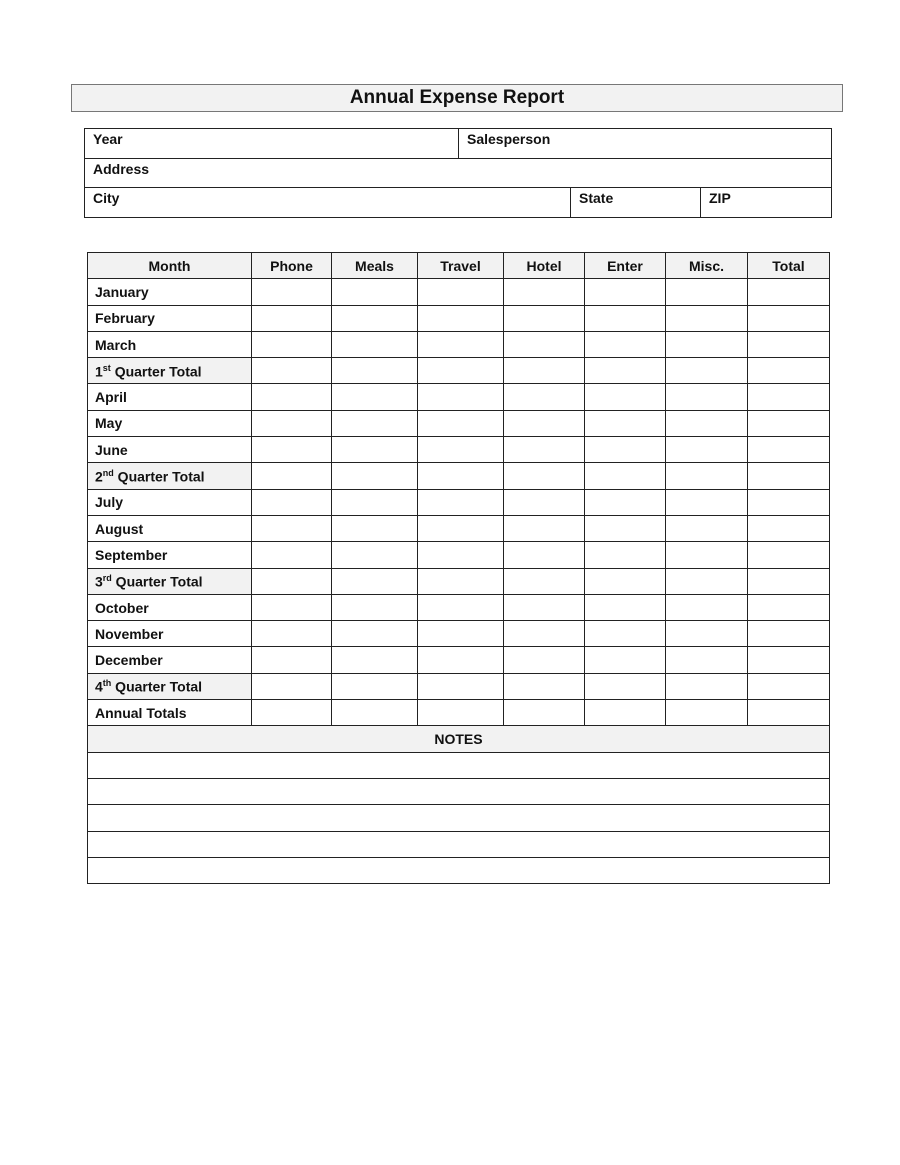 This screenshot has height=1165, width=900. What do you see at coordinates (458, 173) in the screenshot?
I see `address-field: Address` at bounding box center [458, 173].